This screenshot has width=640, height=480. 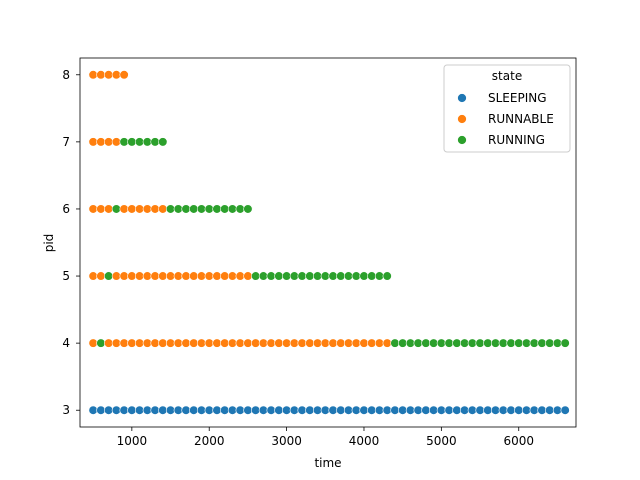 I want to click on y-tick-label: 7, so click(x=66, y=142).